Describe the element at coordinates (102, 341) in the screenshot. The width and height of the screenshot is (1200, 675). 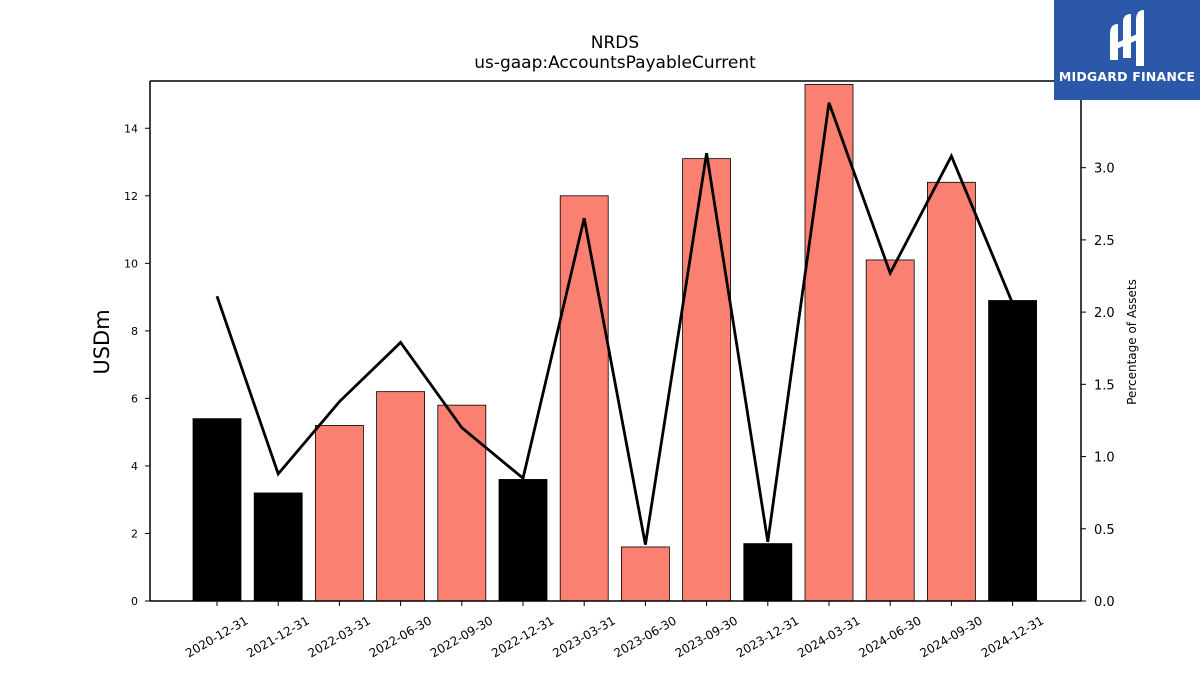
I see `y-axis-label: USDm` at that location.